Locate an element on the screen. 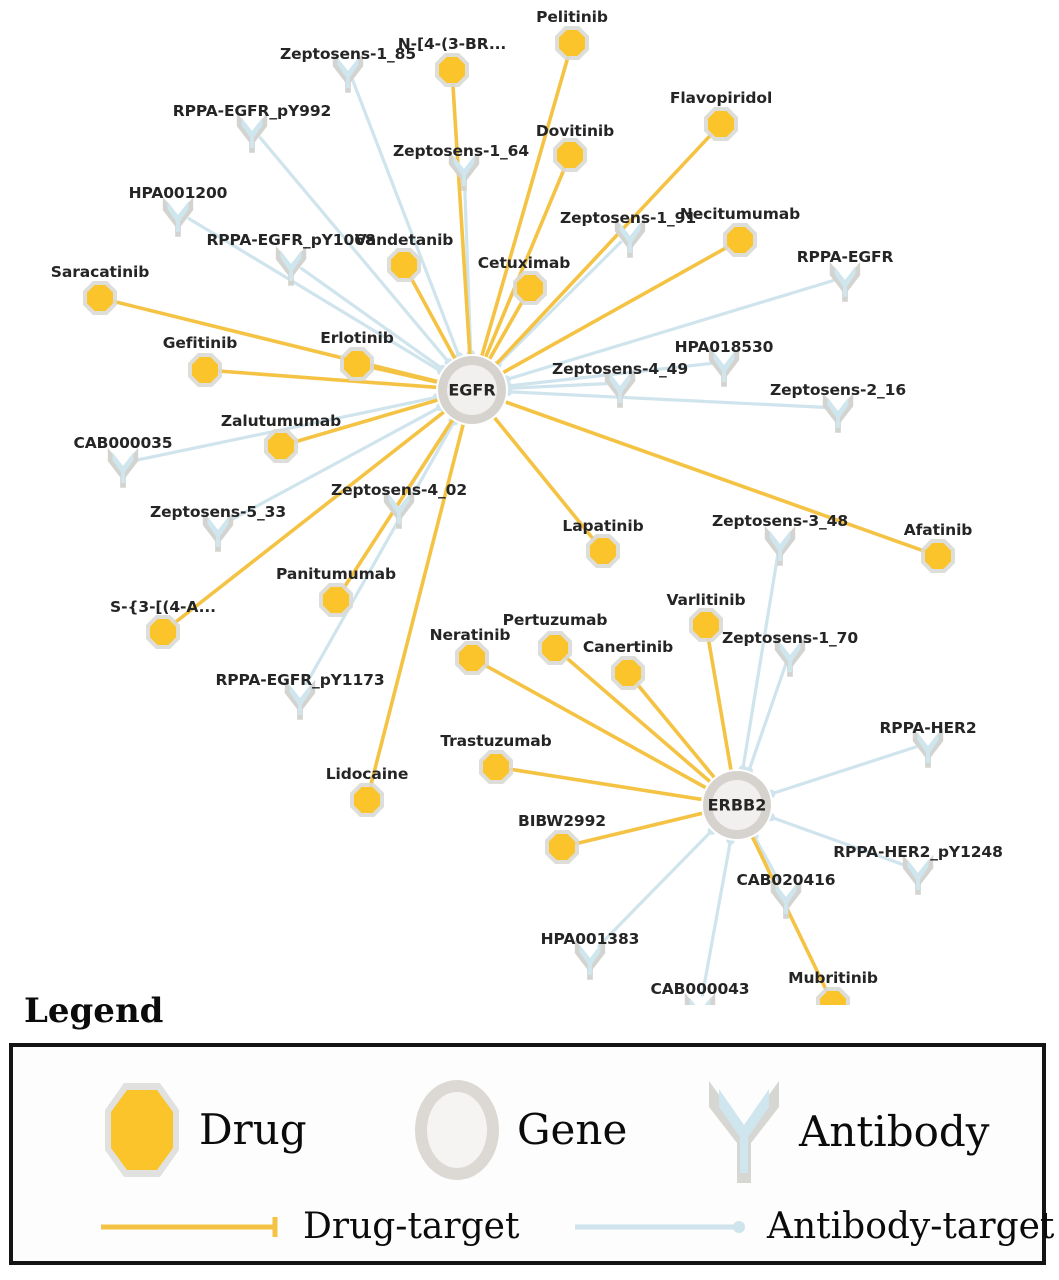 The width and height of the screenshot is (1059, 1280). gene-node-egfr is located at coordinates (472, 390).